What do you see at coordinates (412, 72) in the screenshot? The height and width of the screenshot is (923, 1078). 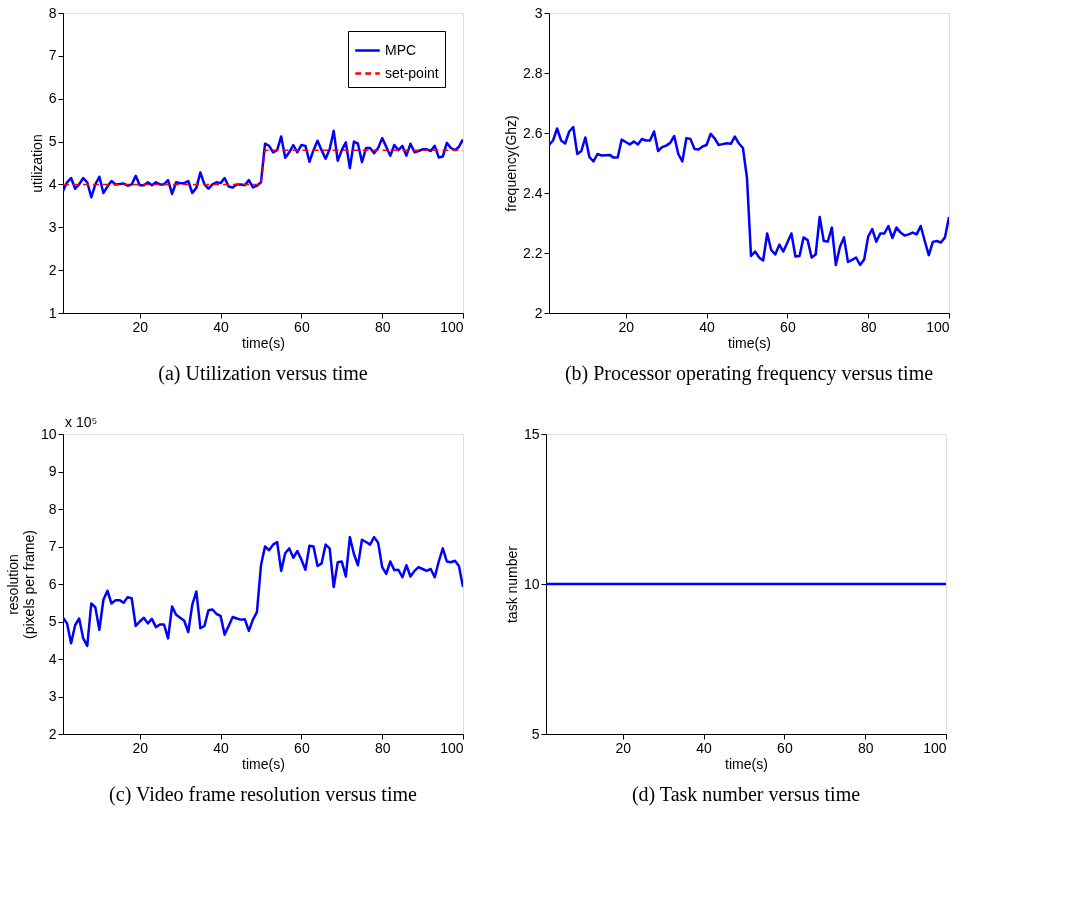 I see `legend-label: set-point` at bounding box center [412, 72].